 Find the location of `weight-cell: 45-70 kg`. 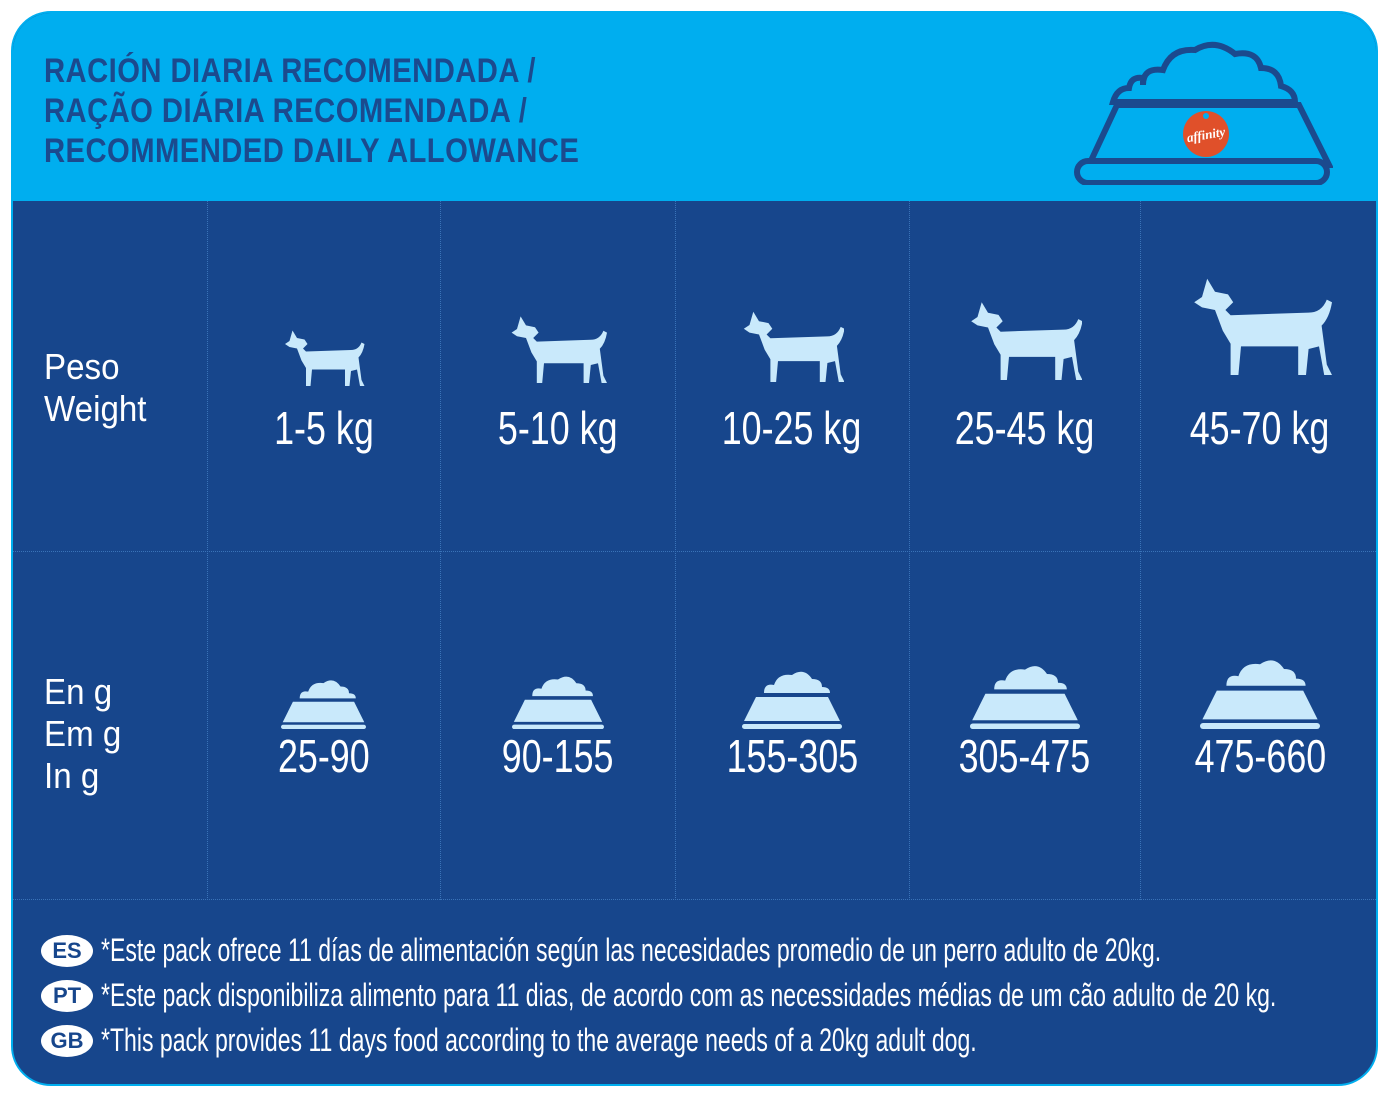

weight-cell: 45-70 kg is located at coordinates (1258, 363).